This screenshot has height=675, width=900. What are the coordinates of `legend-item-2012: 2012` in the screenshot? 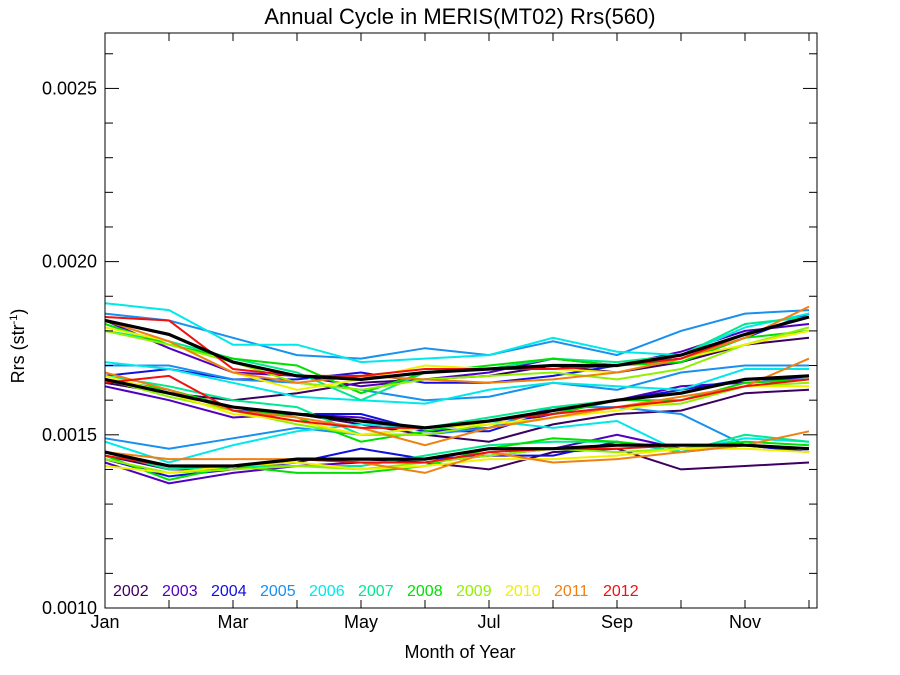 It's located at (621, 591).